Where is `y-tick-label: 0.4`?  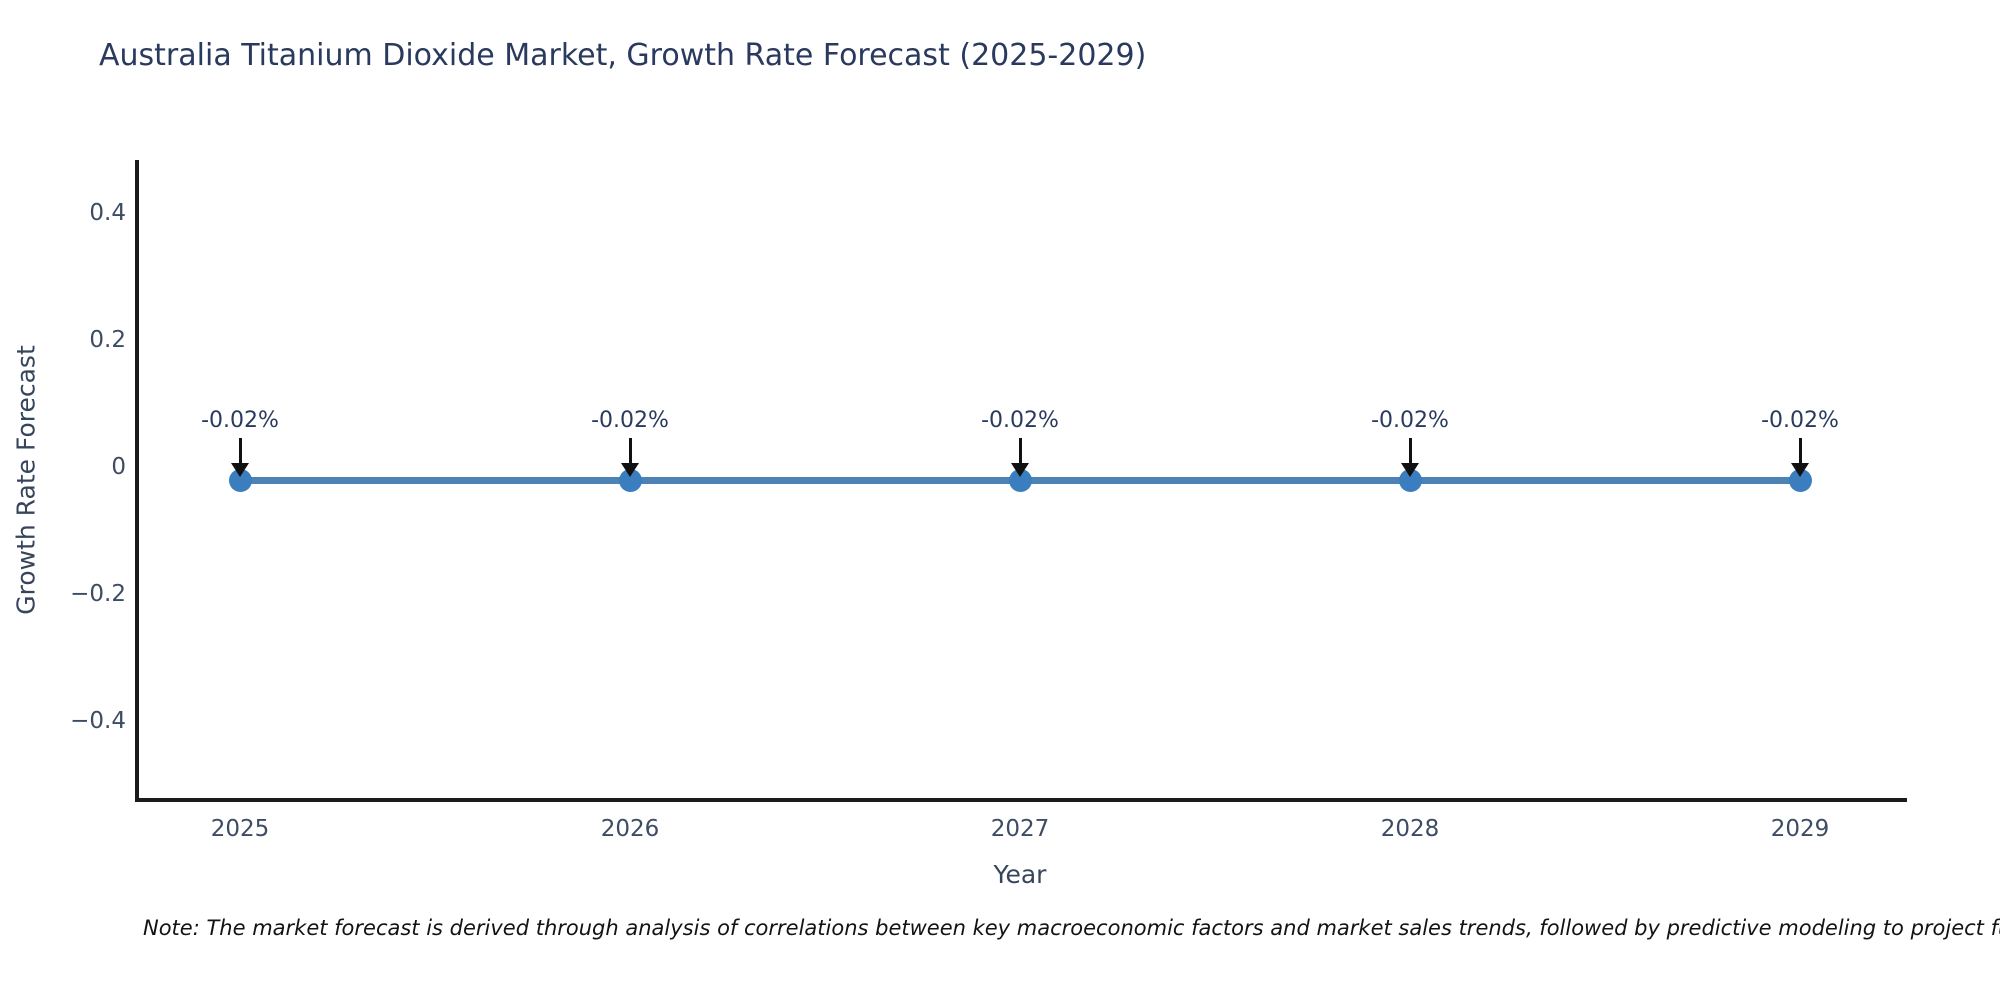 y-tick-label: 0.4 is located at coordinates (107, 213).